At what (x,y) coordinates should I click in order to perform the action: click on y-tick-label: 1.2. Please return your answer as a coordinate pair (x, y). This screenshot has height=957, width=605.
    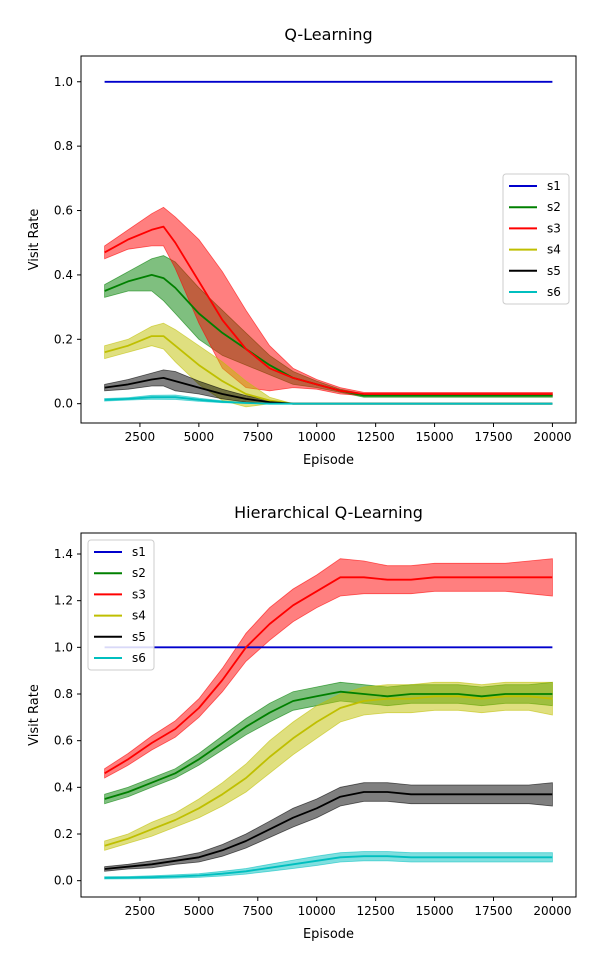
    Looking at the image, I should click on (63, 601).